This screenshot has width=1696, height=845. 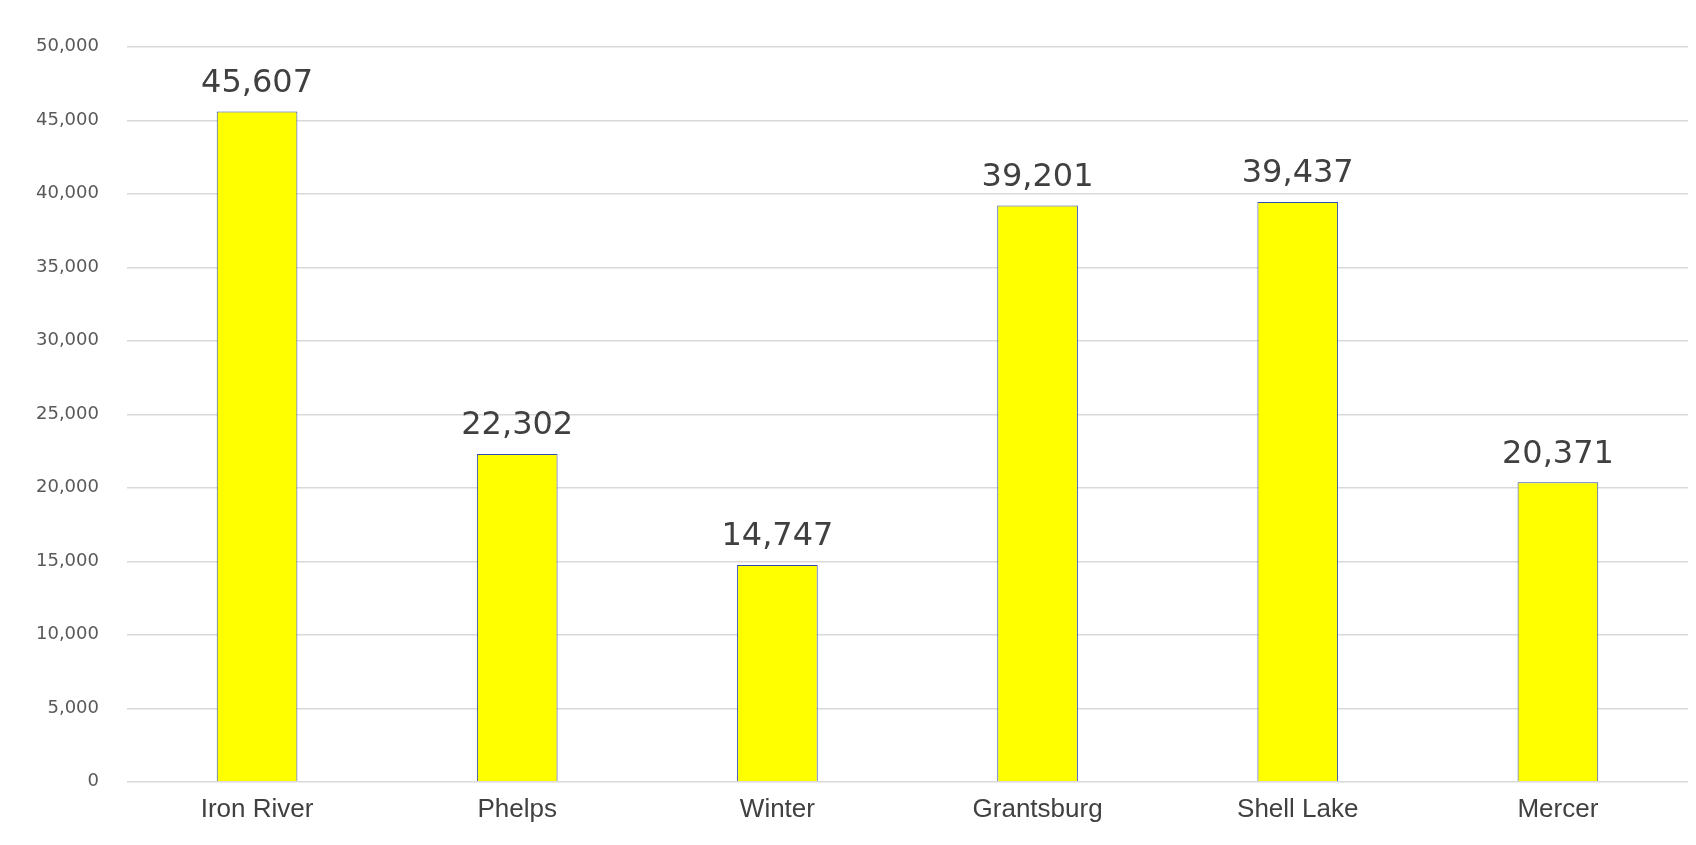 I want to click on y-tick-label: 0, so click(x=93, y=780).